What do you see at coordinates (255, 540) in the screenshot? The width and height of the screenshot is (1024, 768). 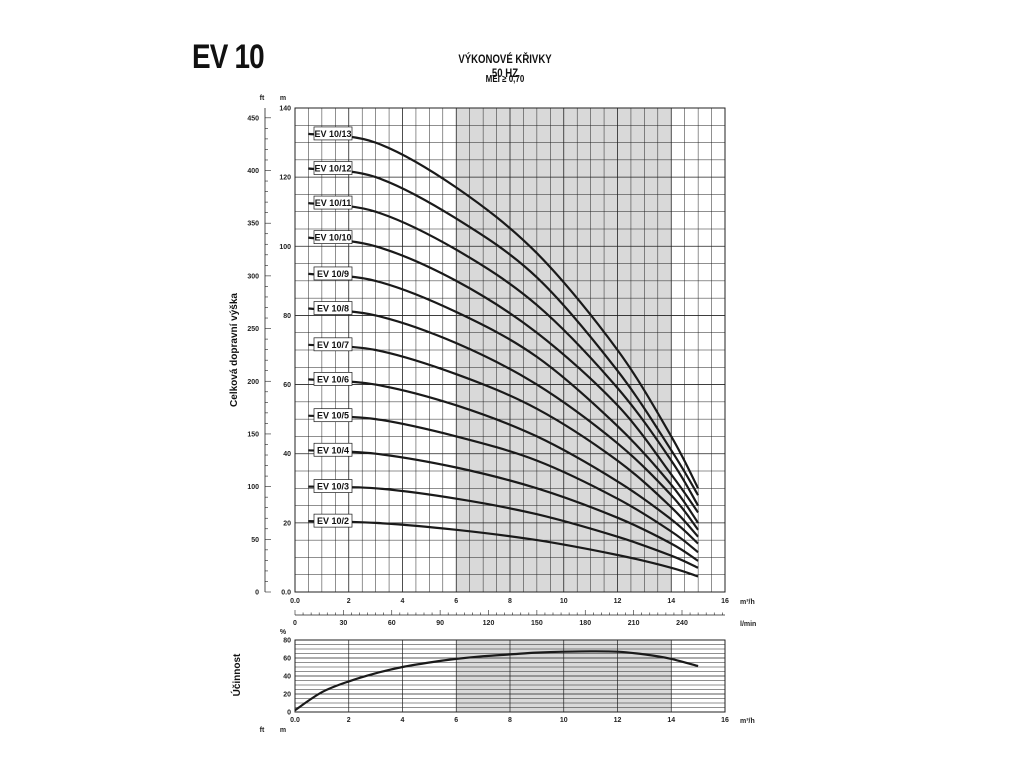 I see `y-secondary-tick-label: 50` at bounding box center [255, 540].